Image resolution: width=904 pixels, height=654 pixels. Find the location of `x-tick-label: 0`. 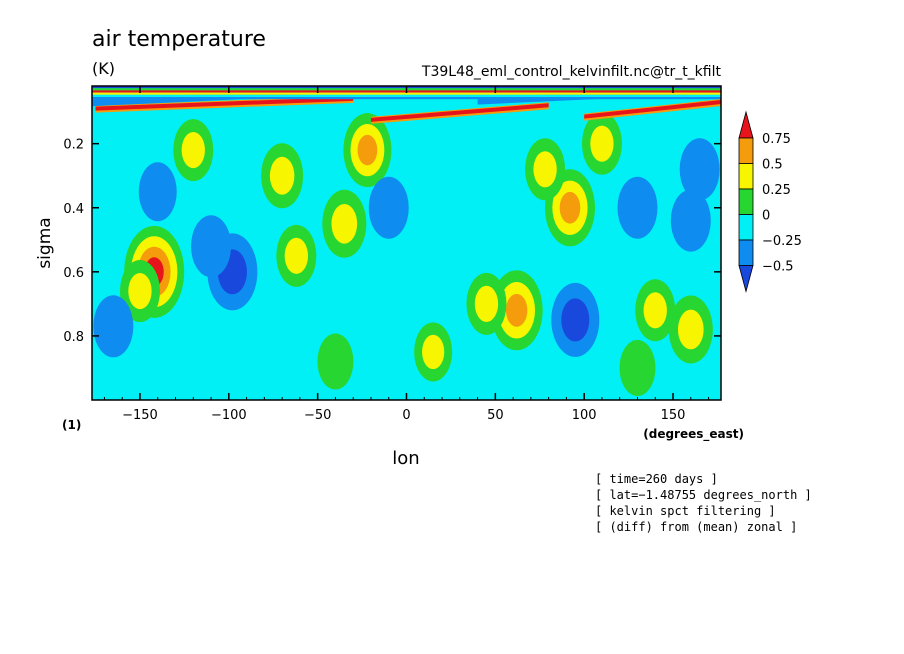

x-tick-label: 0 is located at coordinates (406, 415).